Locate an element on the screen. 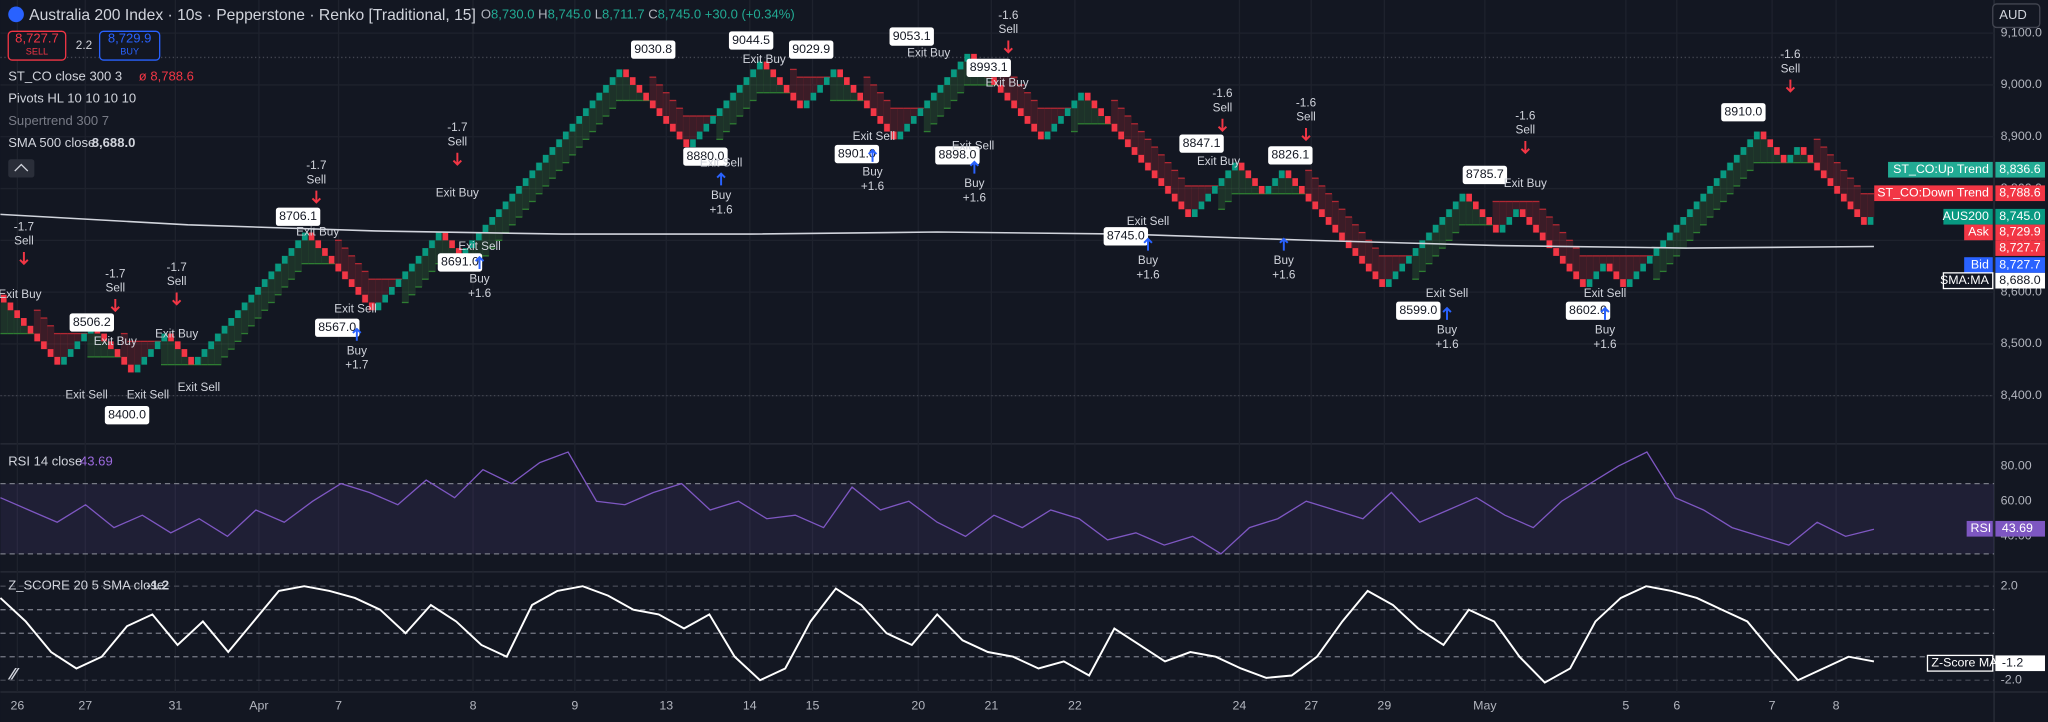  rsi-title: RSI 14 close is located at coordinates (45, 461).